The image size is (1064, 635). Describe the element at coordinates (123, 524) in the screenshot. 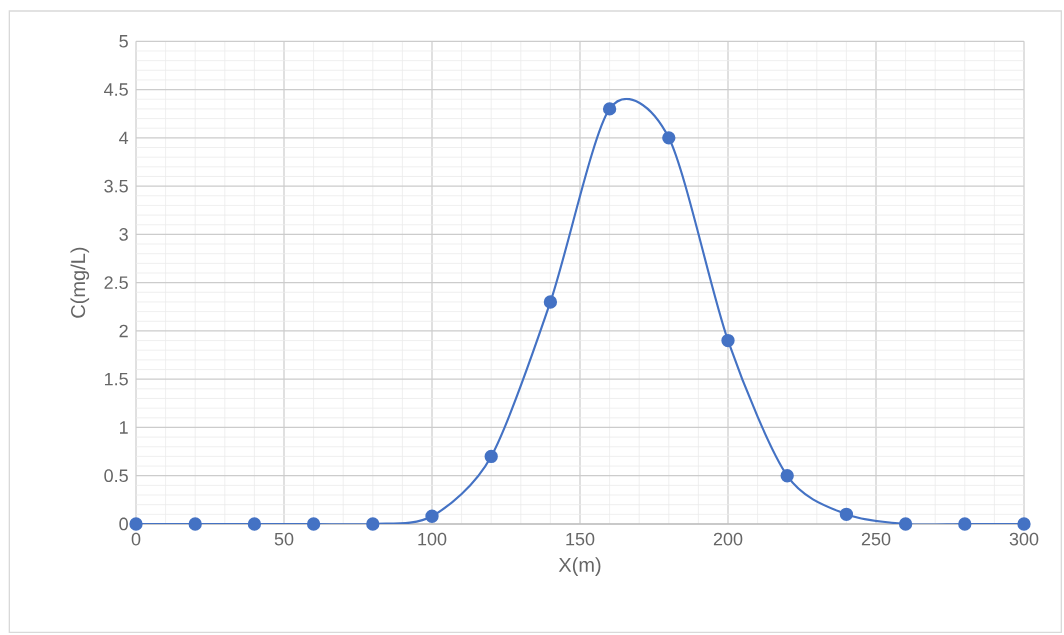

I see `y-tick-label: 0` at that location.